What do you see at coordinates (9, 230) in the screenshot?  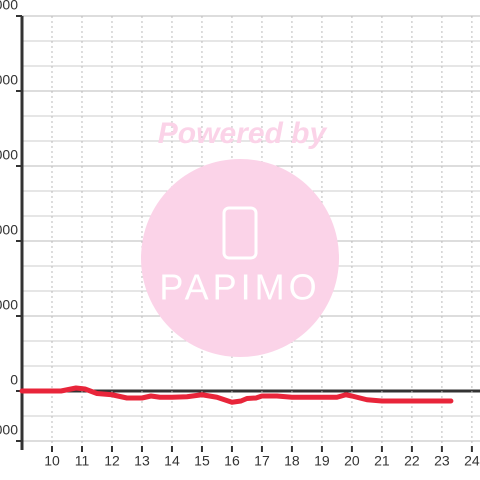 I see `y-tick-label: 60,000` at bounding box center [9, 230].